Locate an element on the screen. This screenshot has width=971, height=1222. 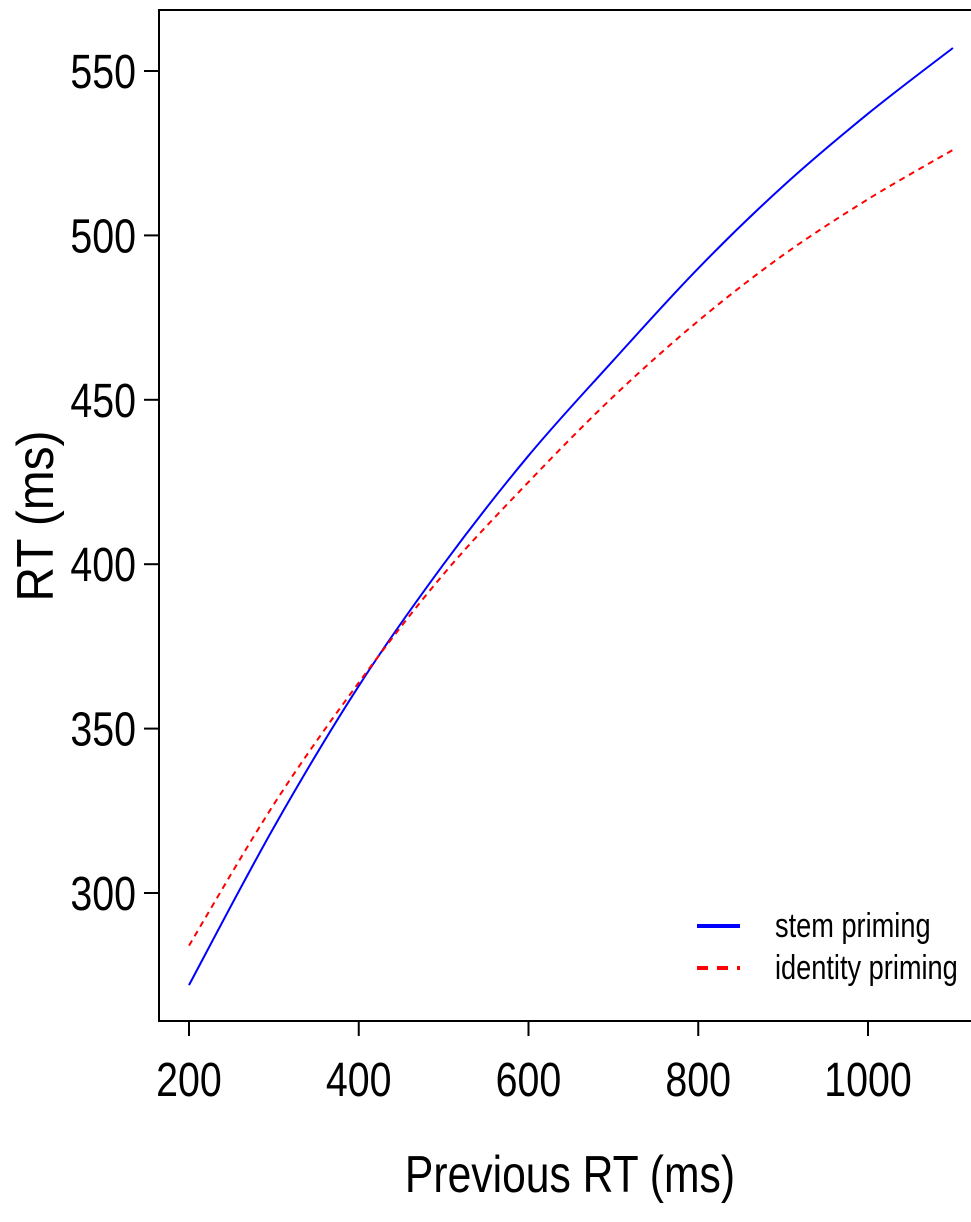
x-tick-label: 1000 is located at coordinates (868, 1080).